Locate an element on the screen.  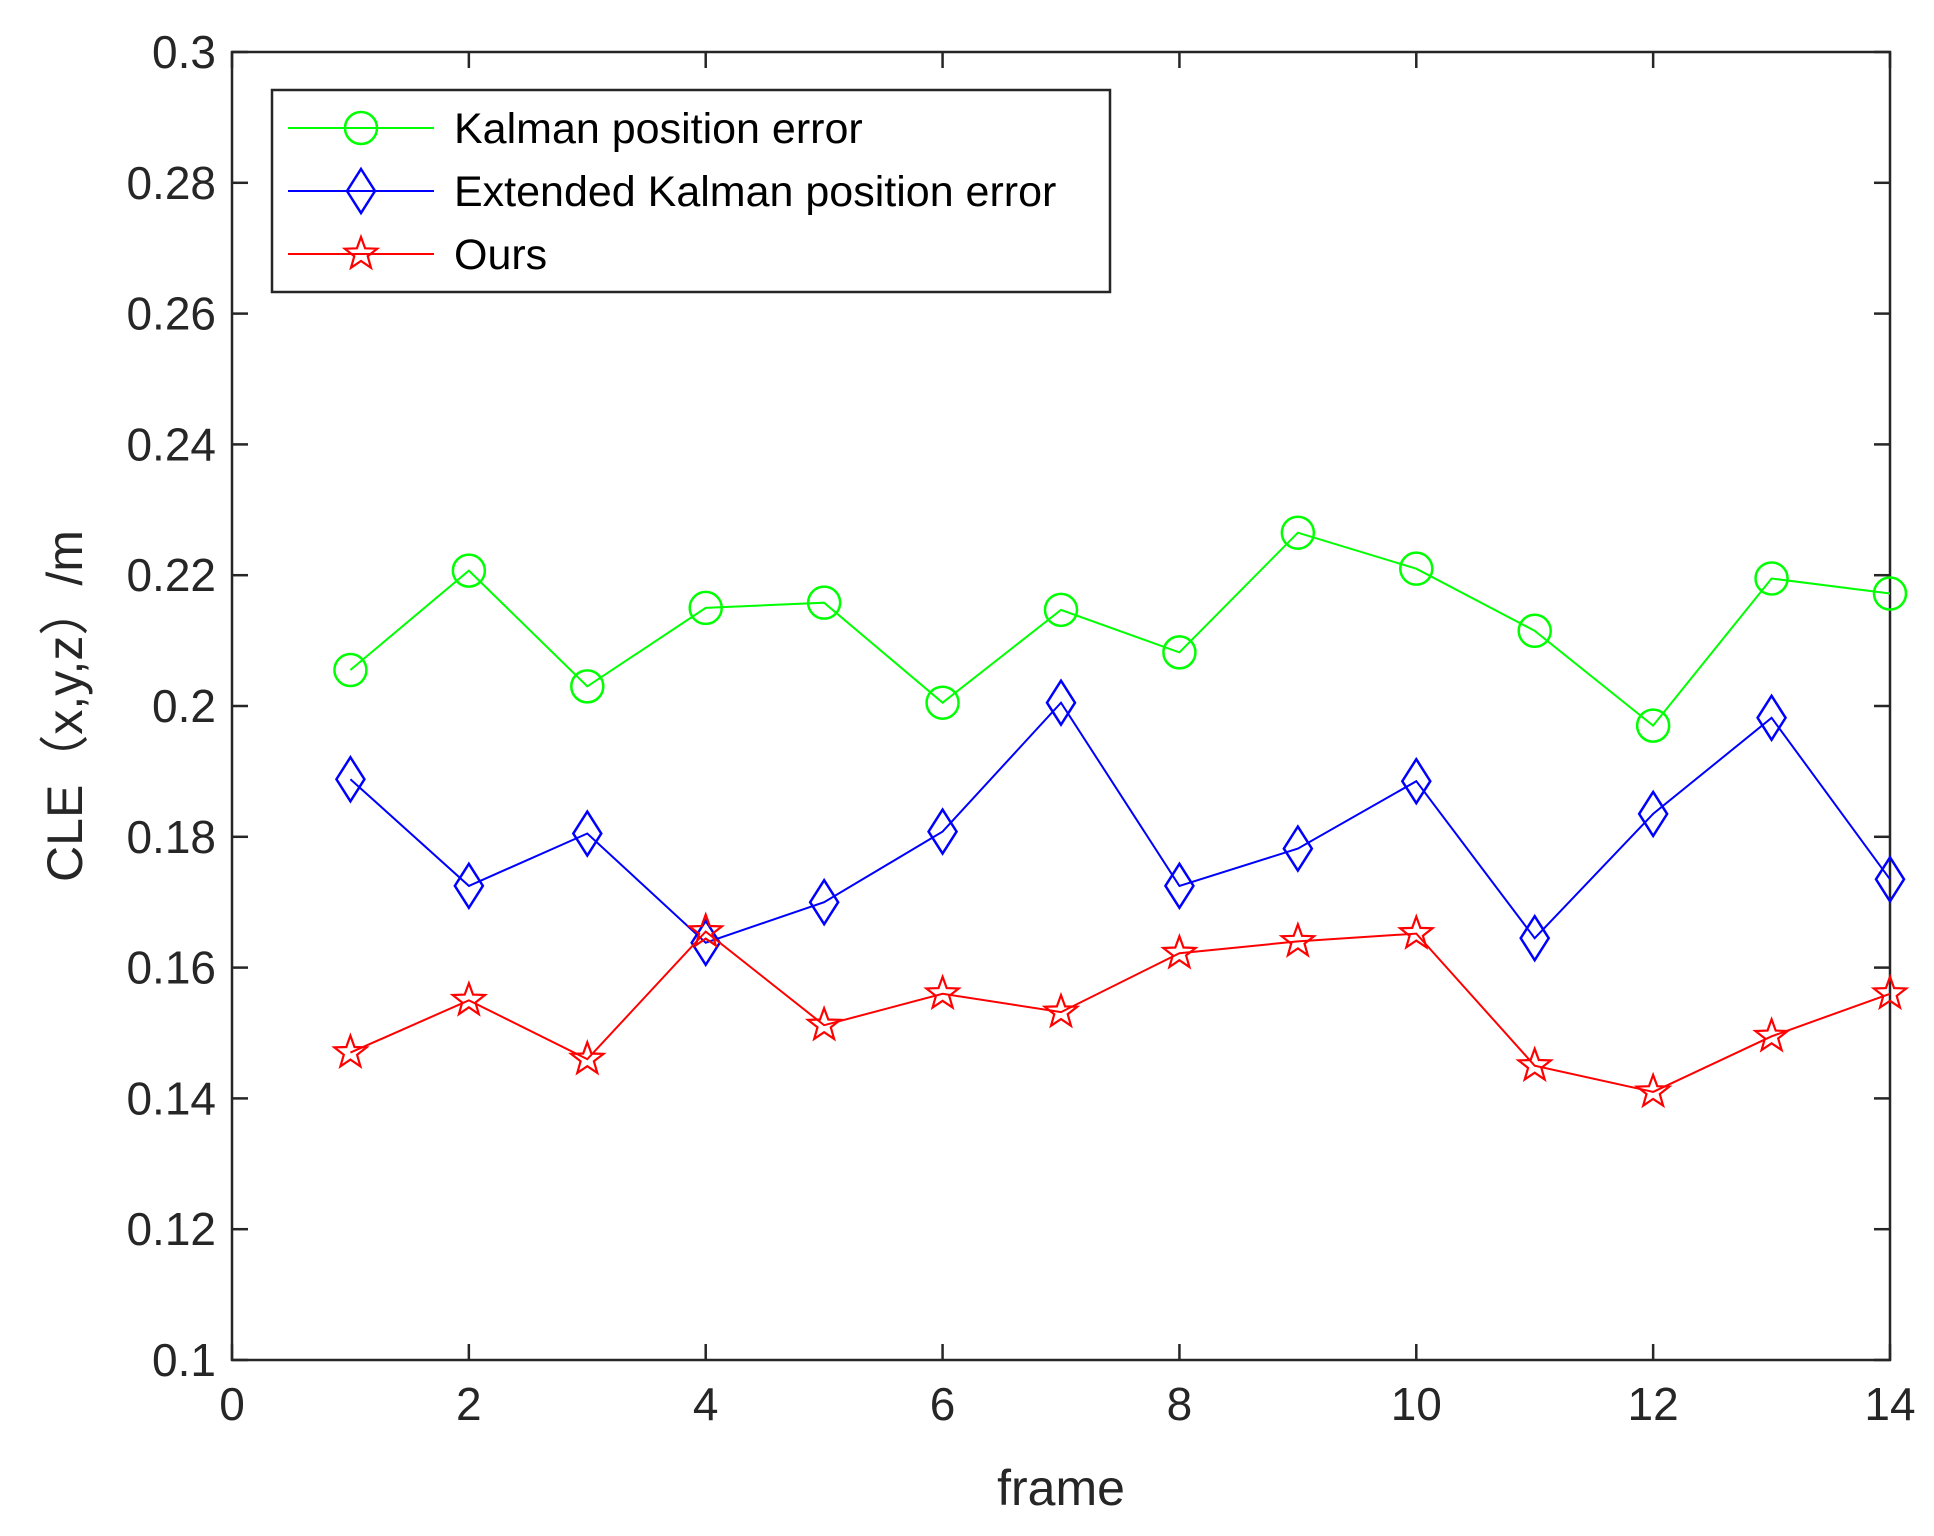
x-axis-title: frame is located at coordinates (1061, 1488).